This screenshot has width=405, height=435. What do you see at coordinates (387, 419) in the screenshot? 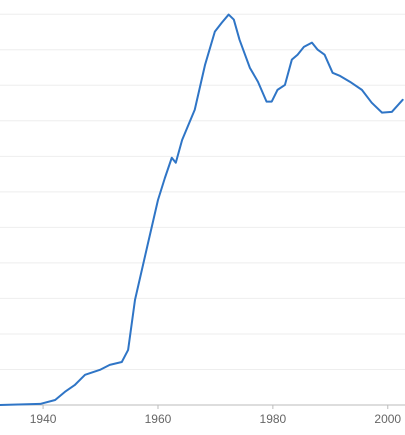
I see `x-tick-label: 2000` at bounding box center [387, 419].